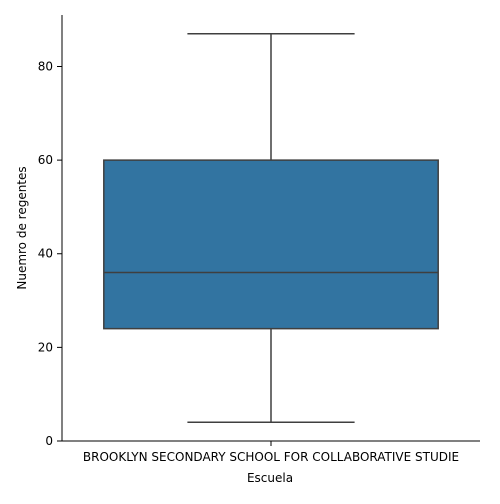 The image size is (500, 504). I want to click on x-axis-label: Escuela, so click(270, 478).